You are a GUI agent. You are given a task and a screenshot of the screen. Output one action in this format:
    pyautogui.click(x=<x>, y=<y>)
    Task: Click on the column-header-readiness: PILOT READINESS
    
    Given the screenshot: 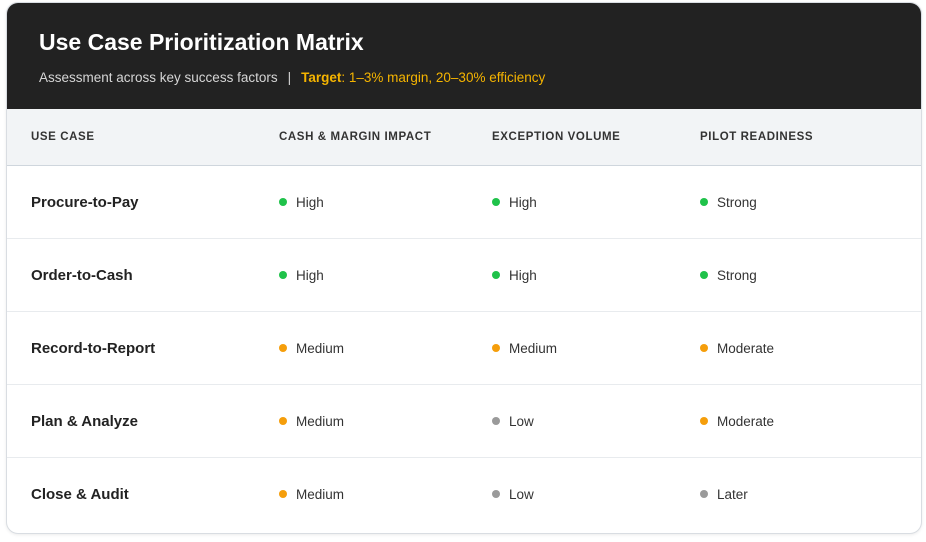 What is the action you would take?
    pyautogui.click(x=757, y=137)
    